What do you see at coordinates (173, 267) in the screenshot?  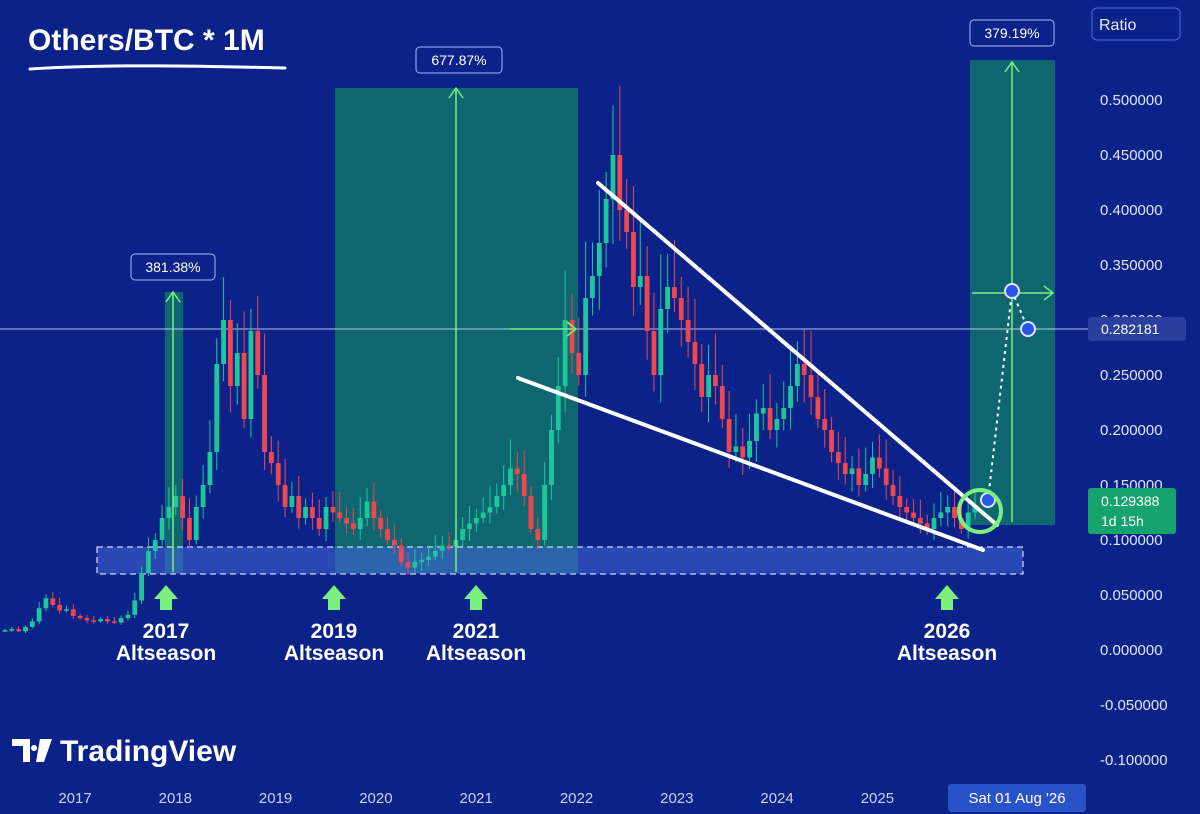 I see `measure-label-2017: 381.38%` at bounding box center [173, 267].